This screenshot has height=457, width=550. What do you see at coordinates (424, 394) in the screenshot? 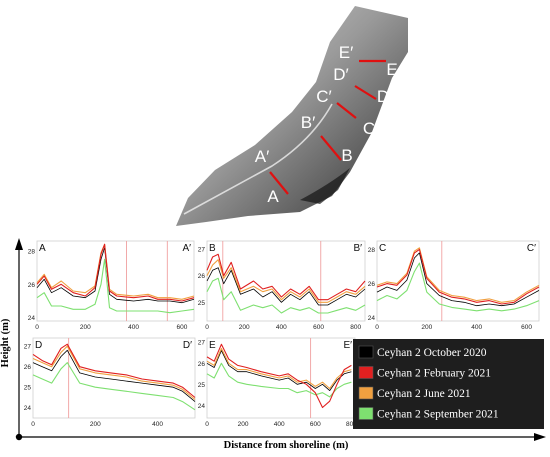
I see `legend-label: Ceyhan 2 June 2021` at bounding box center [424, 394].